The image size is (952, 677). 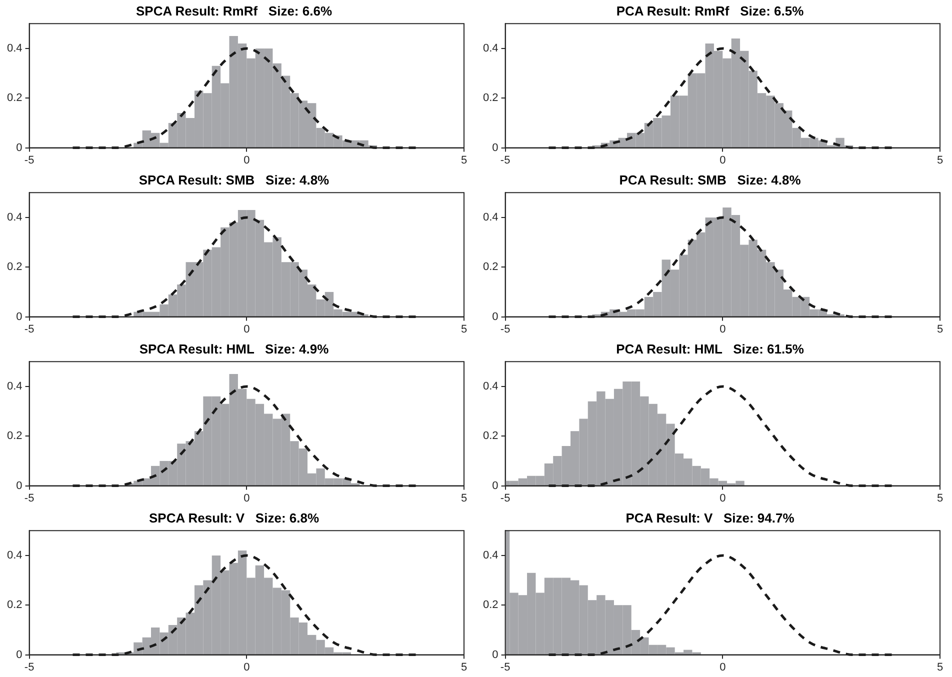 I want to click on chart-title: PCA Result: RmRf Size: 6.5%, so click(x=710, y=10).